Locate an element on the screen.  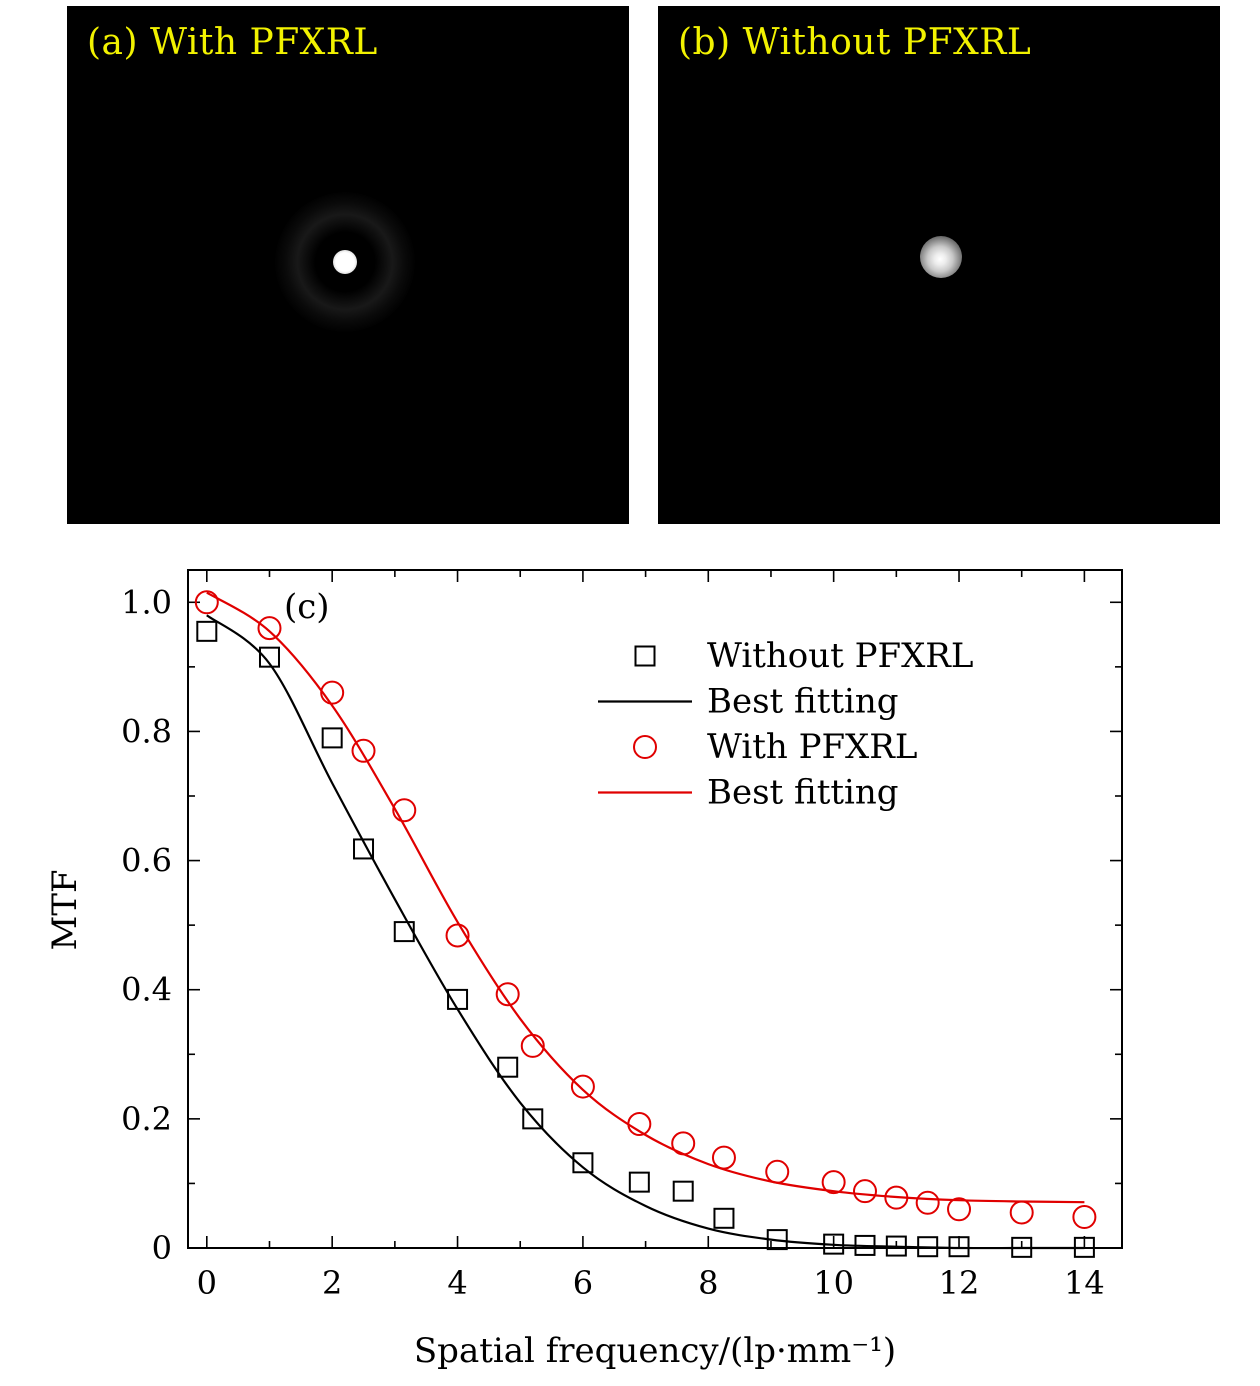
x-axis-label: Spatial frequency/(lp·mm⁻¹) is located at coordinates (655, 1351).